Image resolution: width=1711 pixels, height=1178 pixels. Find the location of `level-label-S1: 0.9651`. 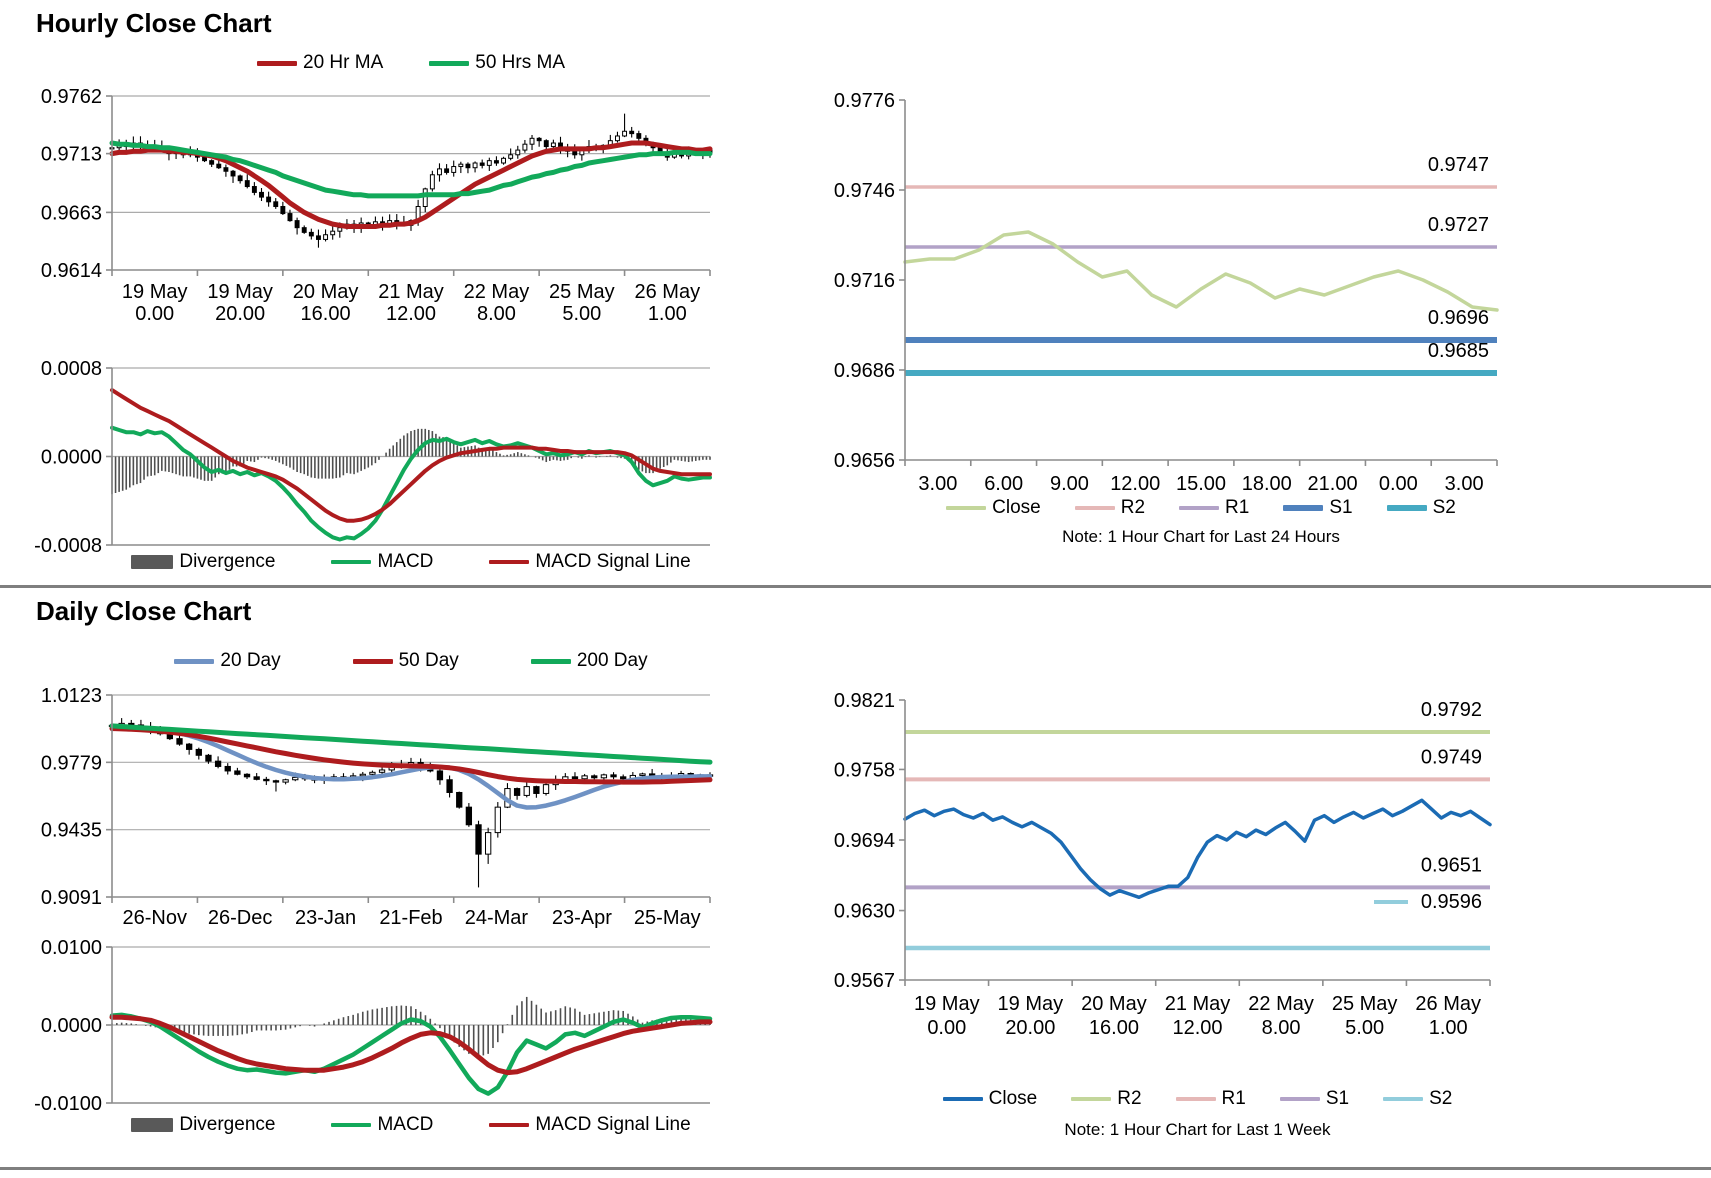

level-label-S1: 0.9651 is located at coordinates (1451, 865).